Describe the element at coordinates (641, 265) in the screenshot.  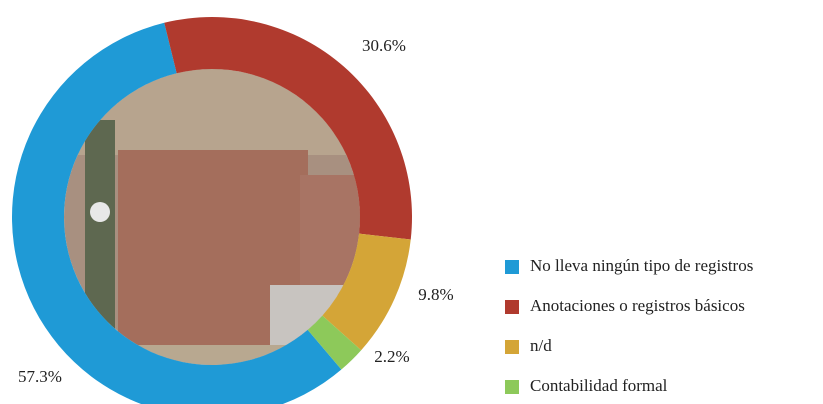
I see `legend-label: No lleva ningún tipo de registros` at that location.